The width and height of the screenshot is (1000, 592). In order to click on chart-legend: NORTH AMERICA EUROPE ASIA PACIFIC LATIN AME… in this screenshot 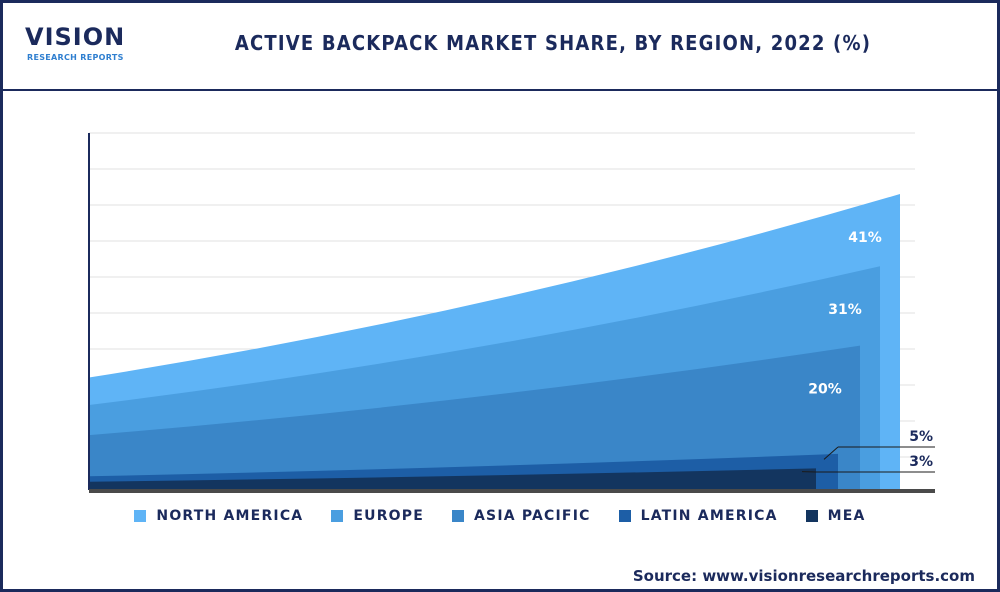, I will do `click(500, 516)`.